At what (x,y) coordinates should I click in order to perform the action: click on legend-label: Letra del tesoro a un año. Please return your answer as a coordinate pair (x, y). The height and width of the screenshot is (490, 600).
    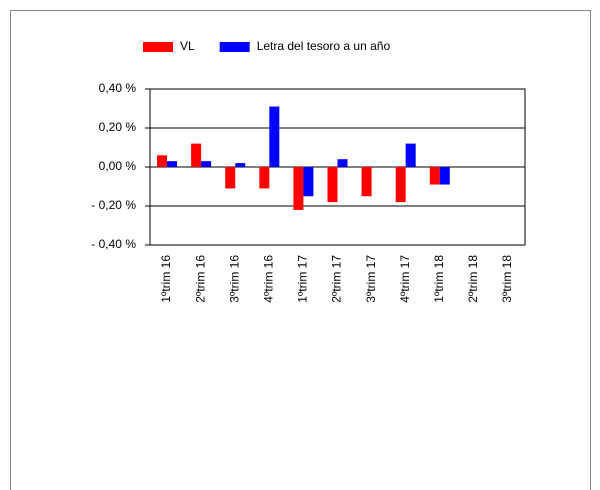
    Looking at the image, I should click on (324, 46).